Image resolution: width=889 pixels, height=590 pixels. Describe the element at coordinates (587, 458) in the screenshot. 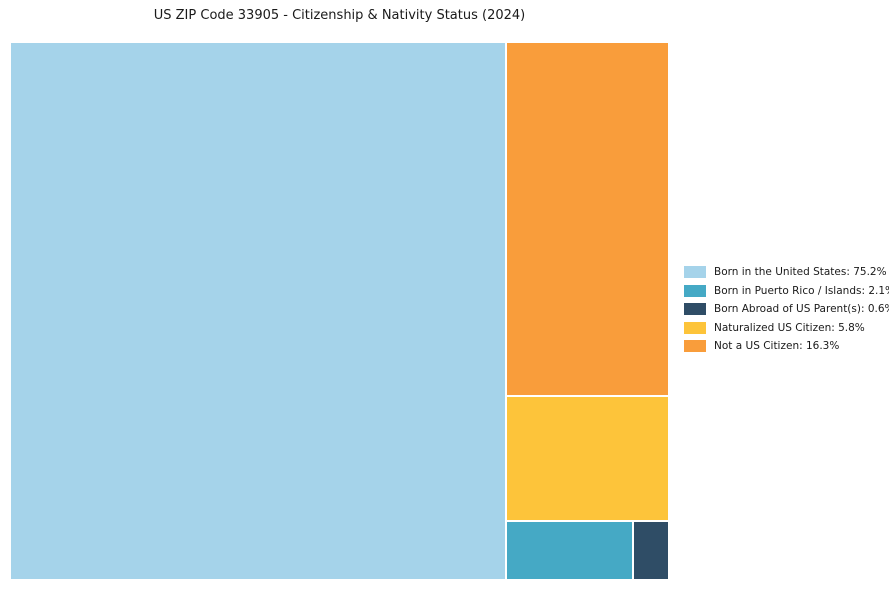

I see `treemap-segment-naturalized-us-citizen` at that location.